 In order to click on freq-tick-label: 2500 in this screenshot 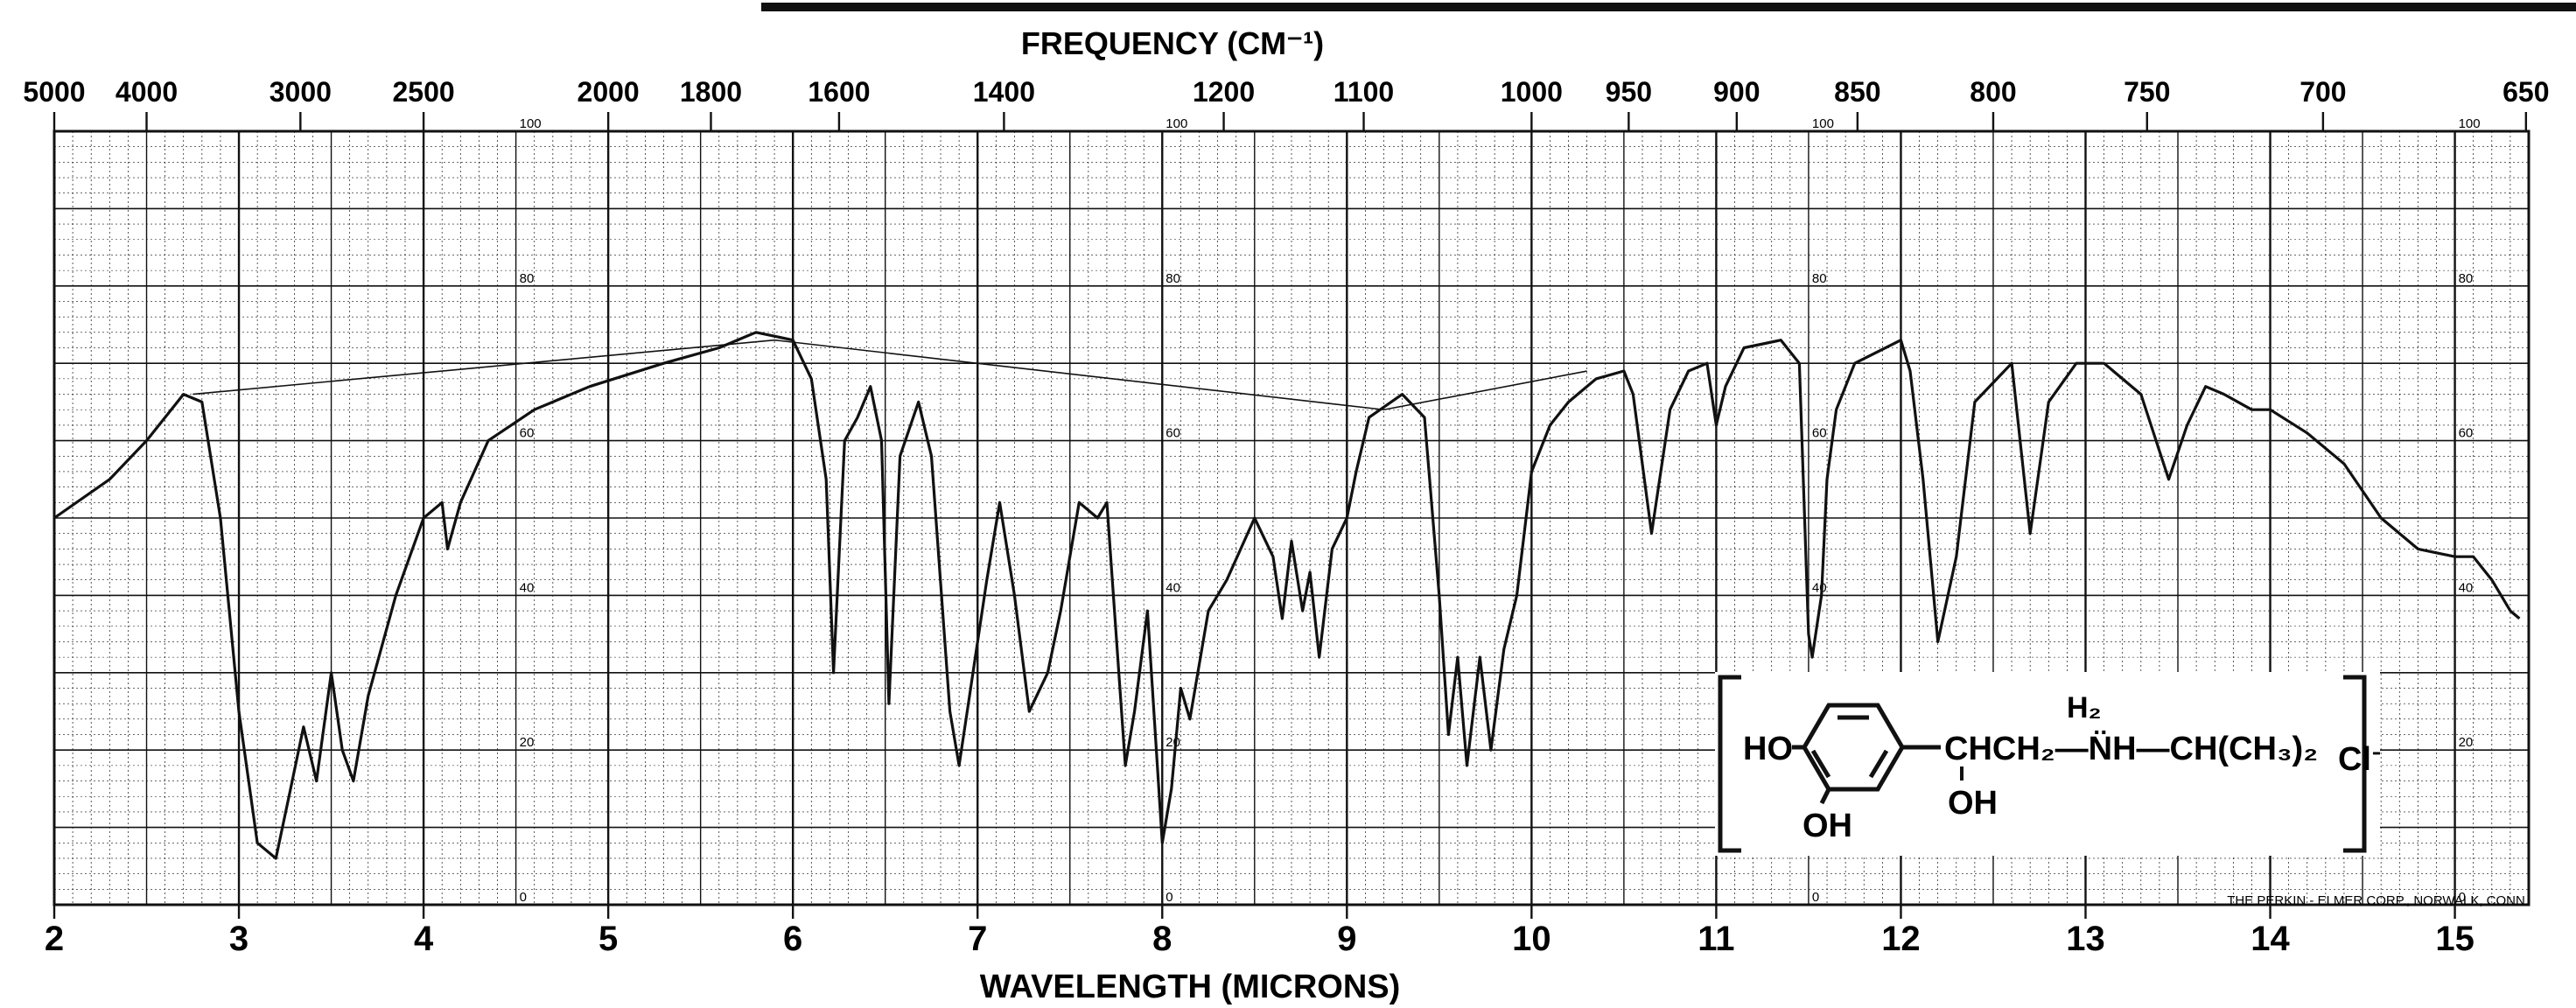, I will do `click(423, 92)`.